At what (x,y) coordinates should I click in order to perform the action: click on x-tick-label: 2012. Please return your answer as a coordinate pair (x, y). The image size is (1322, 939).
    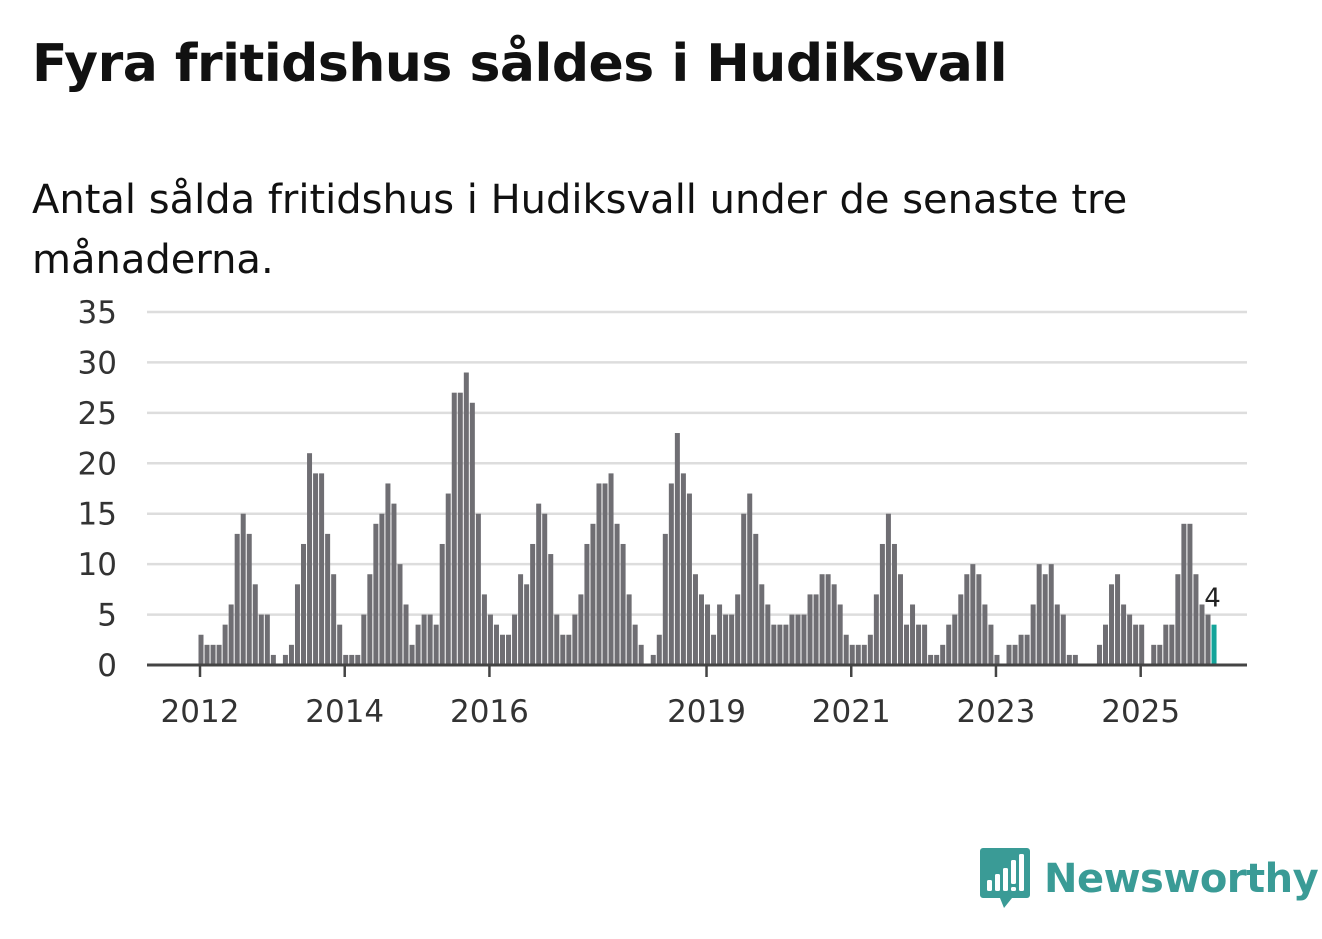
    Looking at the image, I should click on (200, 712).